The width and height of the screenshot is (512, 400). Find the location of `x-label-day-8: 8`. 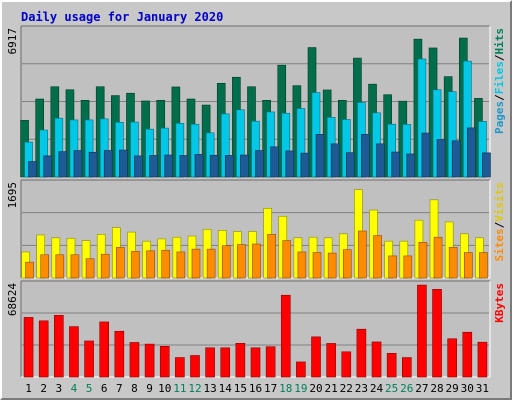

x-label-day-8: 8 is located at coordinates (134, 388).